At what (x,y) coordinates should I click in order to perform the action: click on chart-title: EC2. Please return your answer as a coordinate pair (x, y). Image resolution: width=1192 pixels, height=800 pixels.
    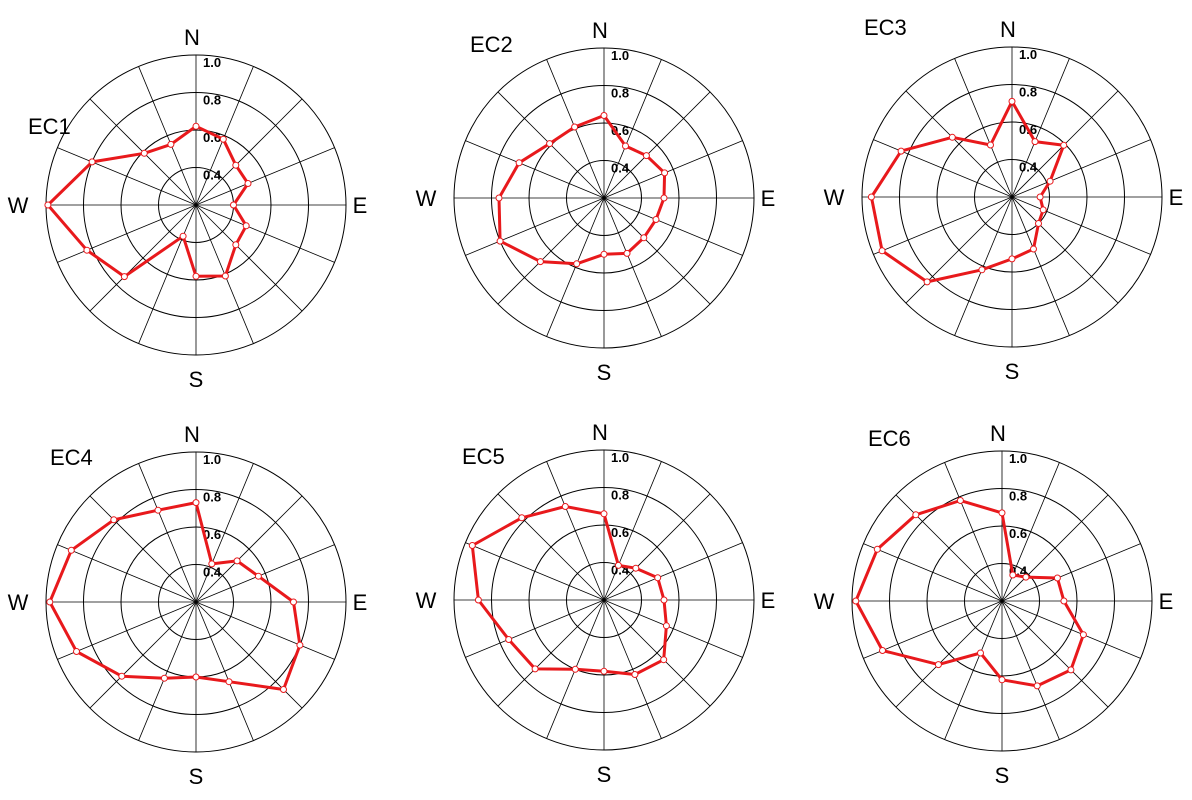
    Looking at the image, I should click on (491, 44).